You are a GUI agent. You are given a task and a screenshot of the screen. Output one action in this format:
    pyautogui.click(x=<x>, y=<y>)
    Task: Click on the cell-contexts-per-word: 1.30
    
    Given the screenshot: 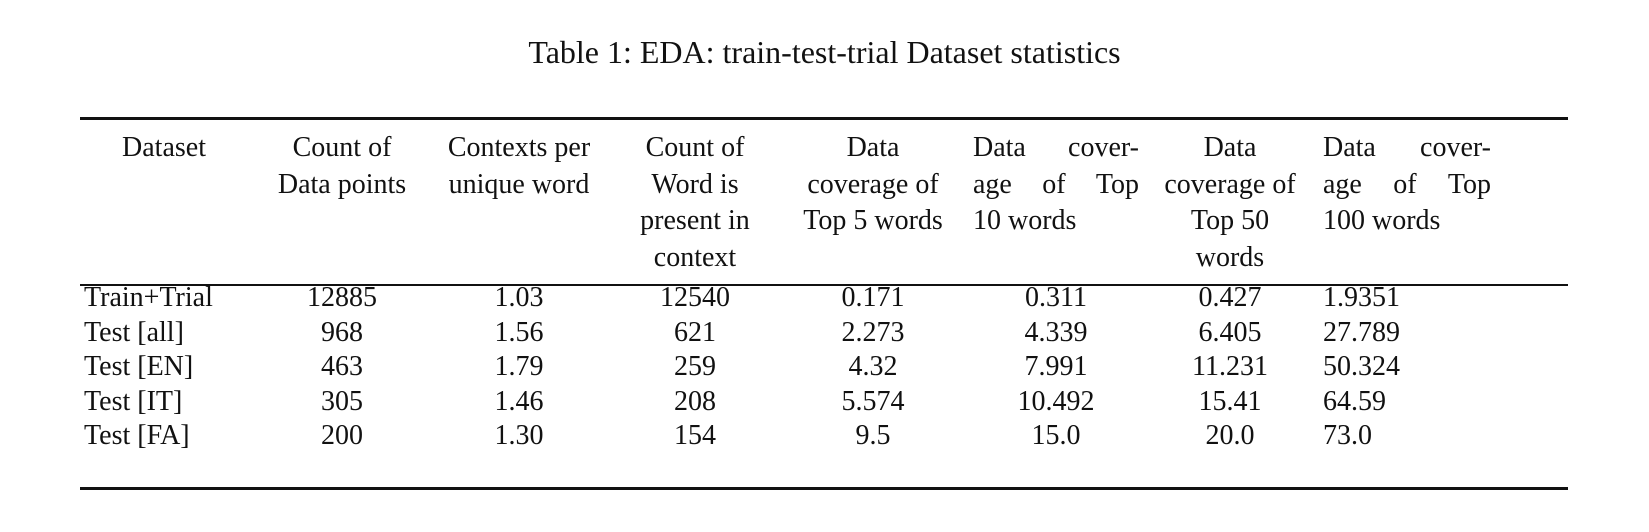 What is the action you would take?
    pyautogui.click(x=519, y=436)
    